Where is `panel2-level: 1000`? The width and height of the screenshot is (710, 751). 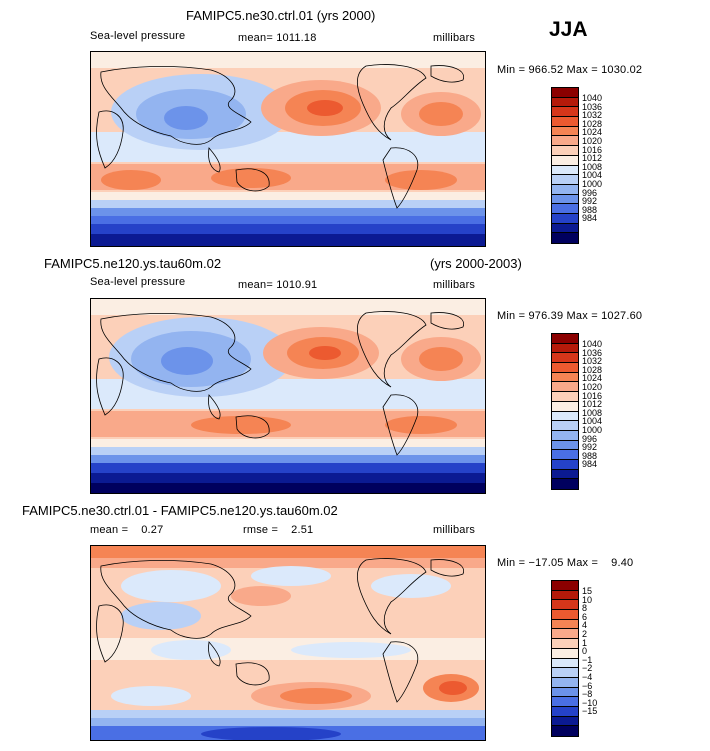
panel2-level: 1000 is located at coordinates (592, 429).